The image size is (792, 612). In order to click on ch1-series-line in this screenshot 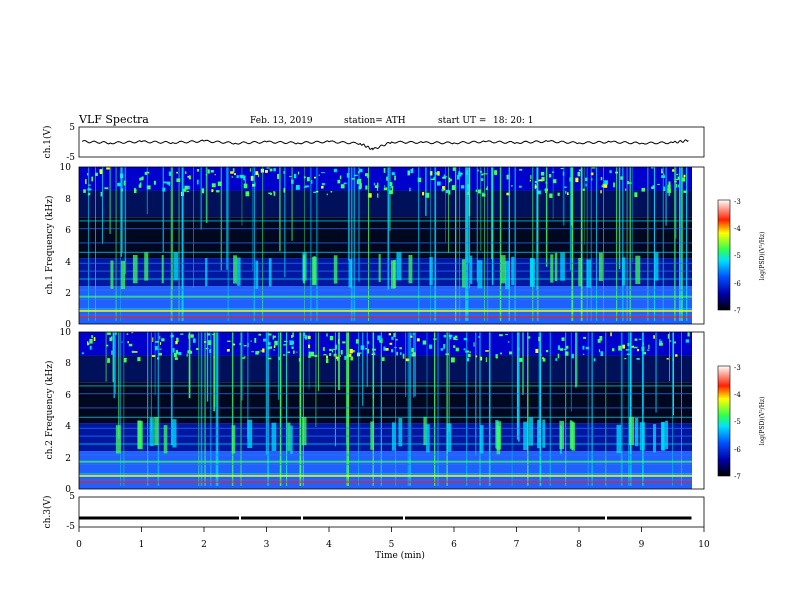, I will do `click(385, 145)`.